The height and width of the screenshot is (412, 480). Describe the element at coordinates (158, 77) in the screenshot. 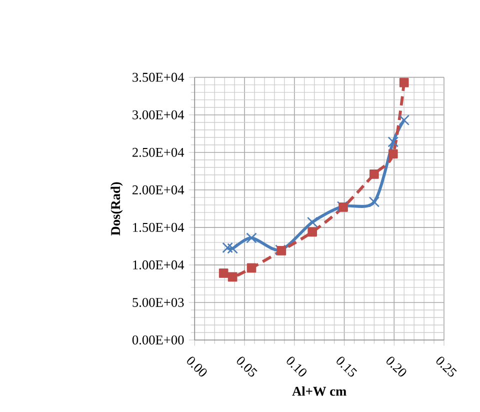

I see `y-tick-label: 3.50E+04` at that location.